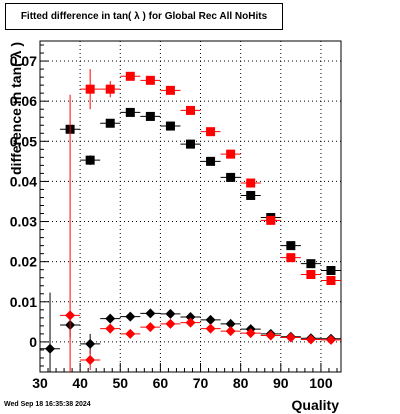 The width and height of the screenshot is (400, 414). What do you see at coordinates (33, 342) in the screenshot?
I see `y-tick-label: 0` at bounding box center [33, 342].